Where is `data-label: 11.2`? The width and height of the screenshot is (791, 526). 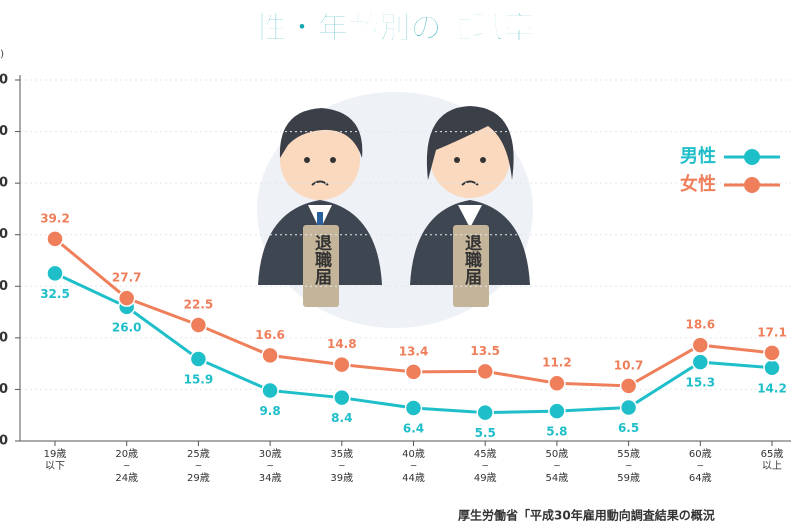
data-label: 11.2 is located at coordinates (557, 363).